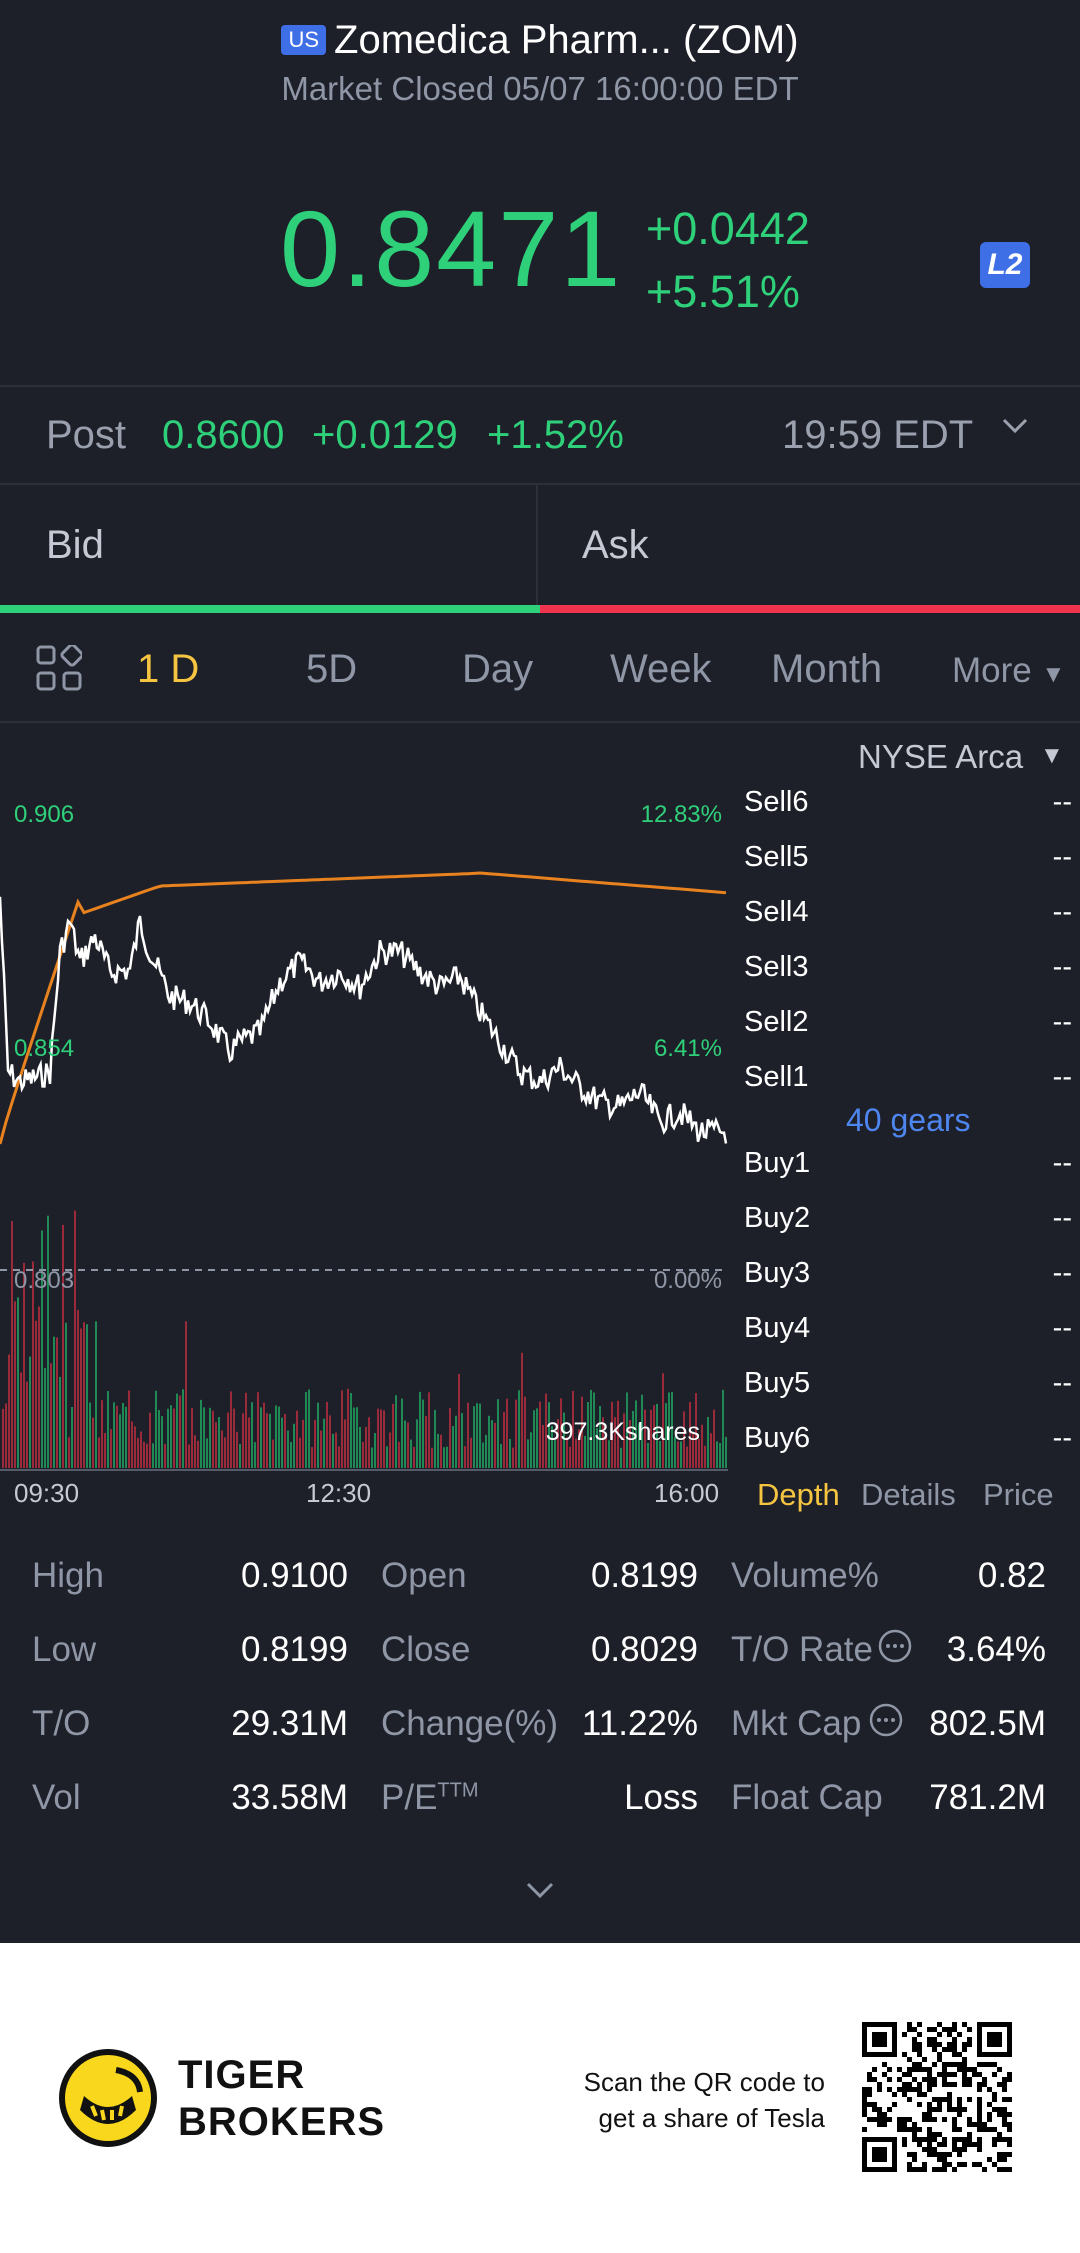 The height and width of the screenshot is (2253, 1080). What do you see at coordinates (1062, 802) in the screenshot?
I see `sell6-value: --` at bounding box center [1062, 802].